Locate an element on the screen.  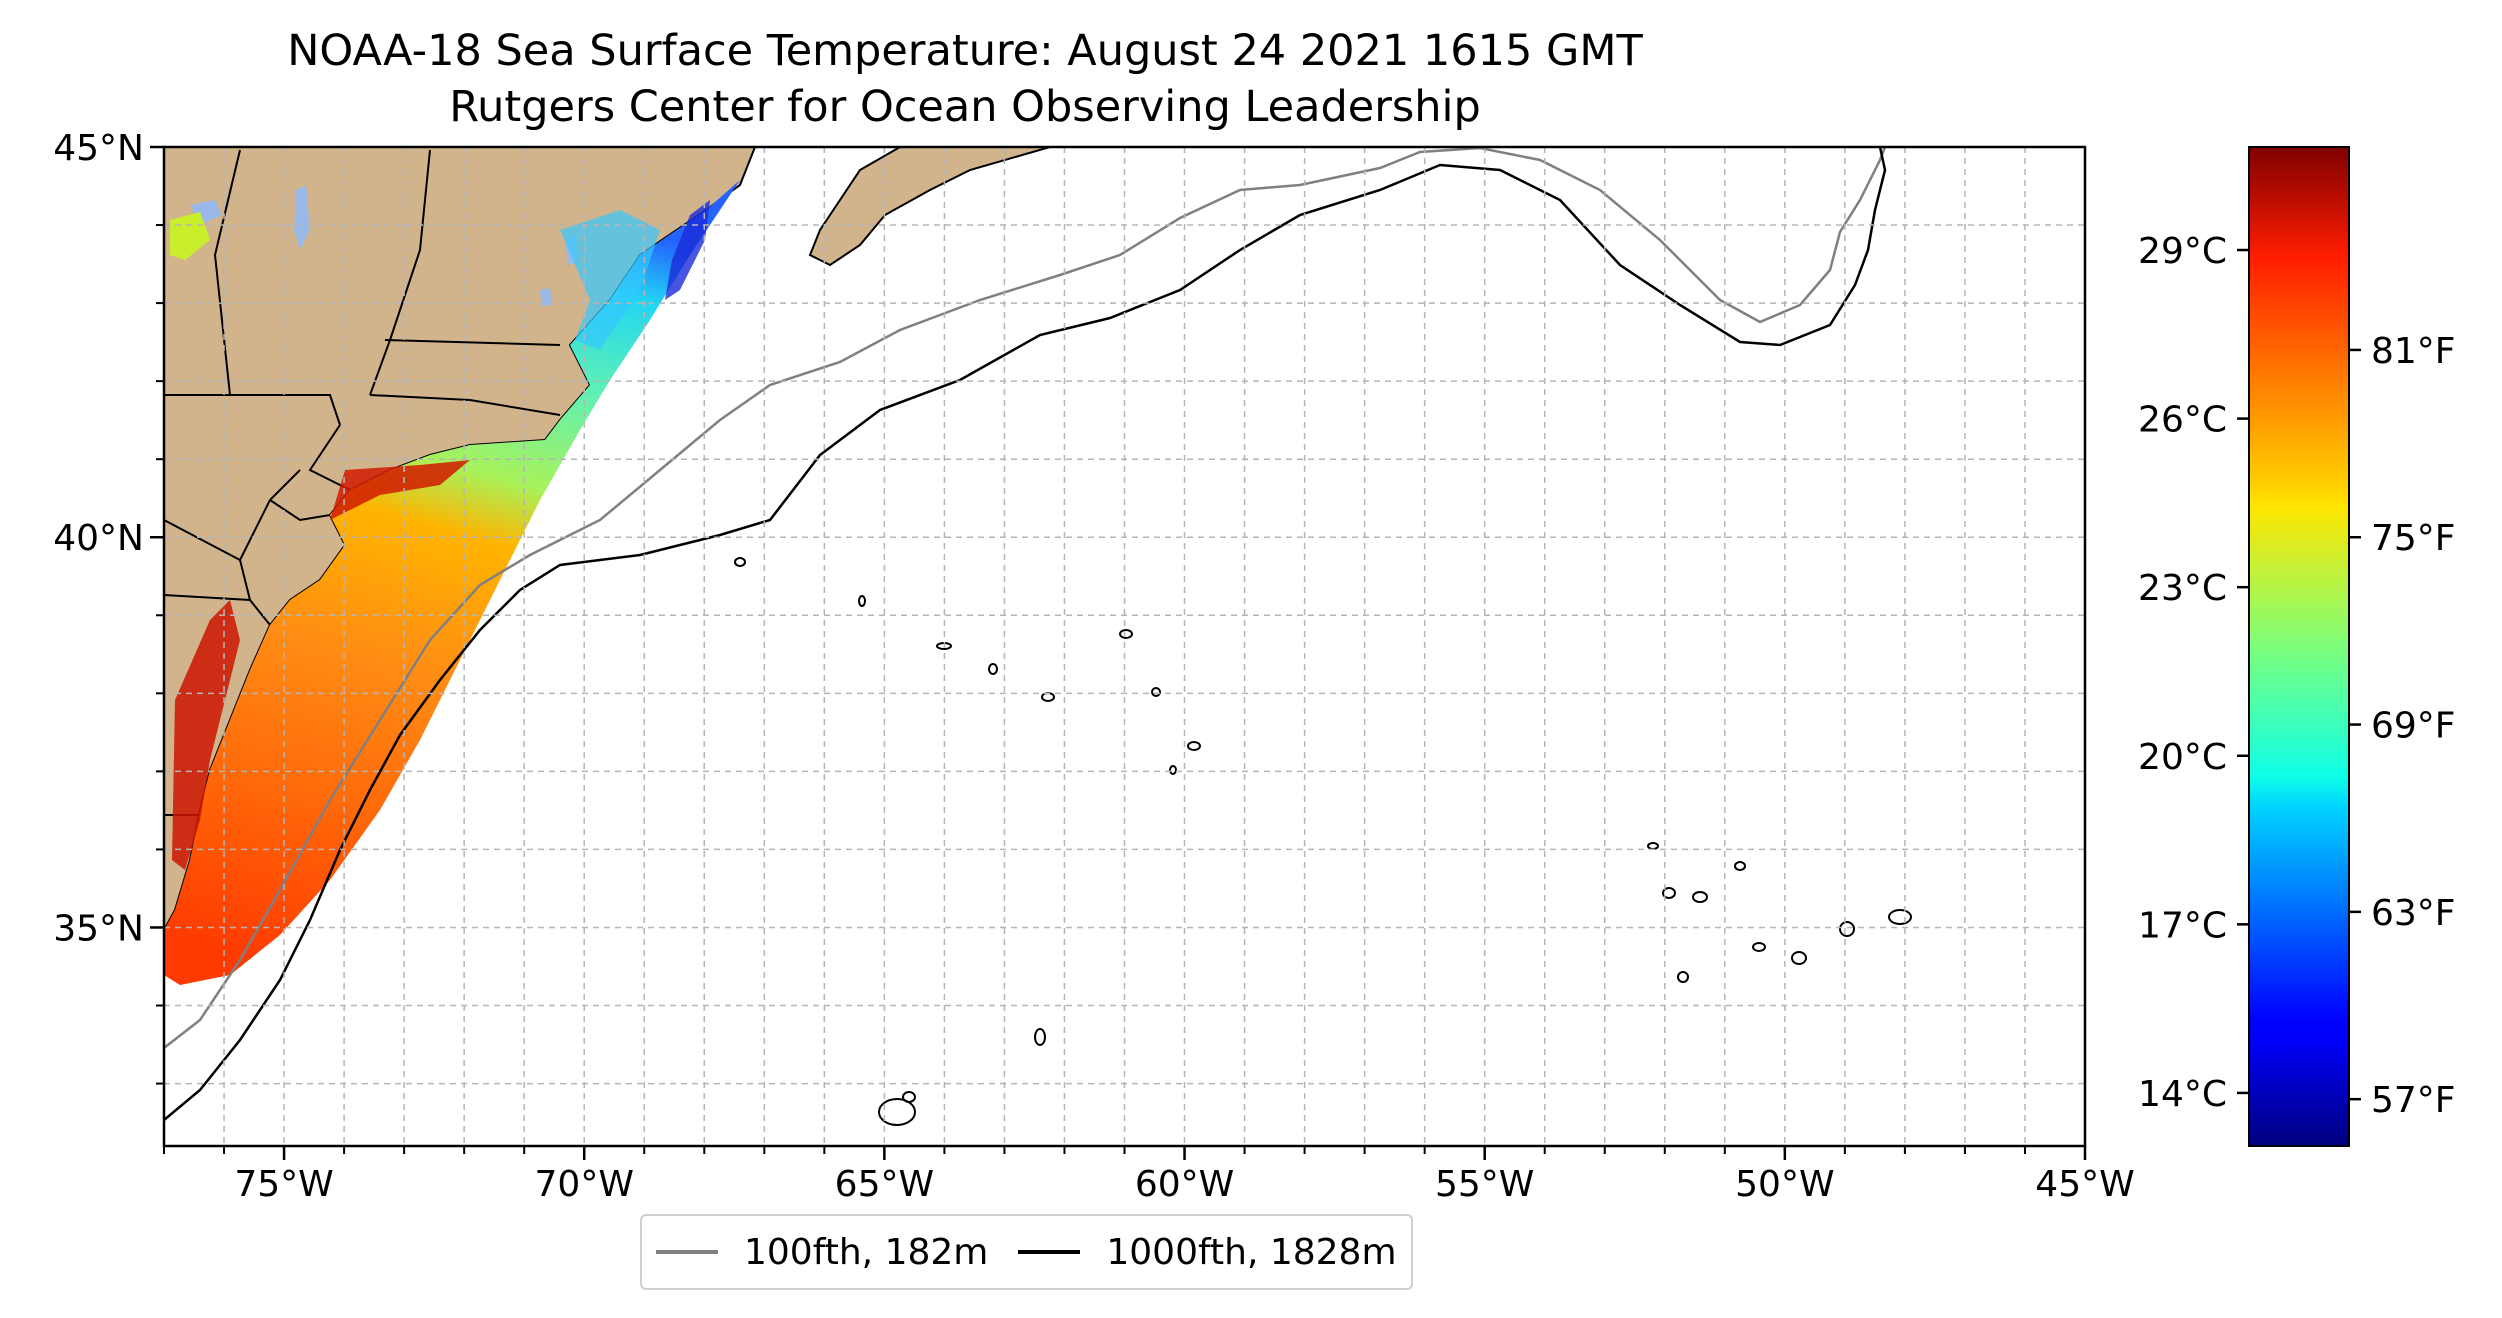
colorbar-fahrenheit-axis: 81°F 75°F 69°F 63°F 57°F is located at coordinates (2402, 726).